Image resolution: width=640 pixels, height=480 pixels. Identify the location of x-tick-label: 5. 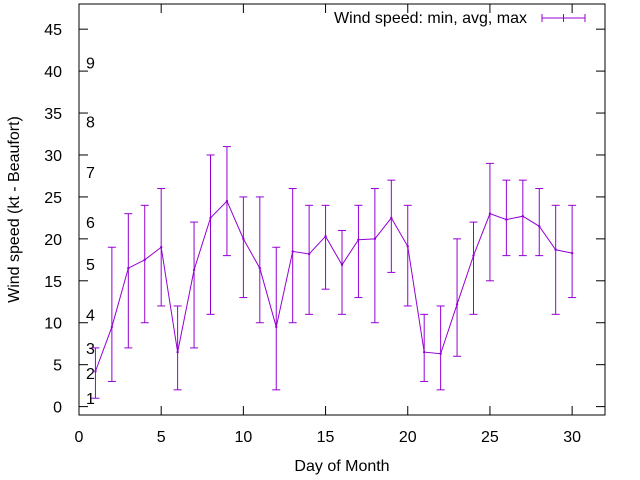
(161, 437).